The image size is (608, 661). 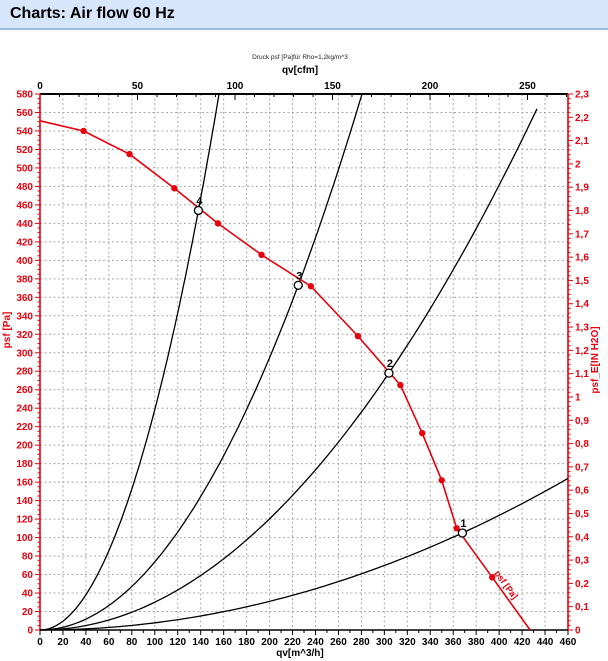 I want to click on left-tick-label: 400, so click(x=24, y=261).